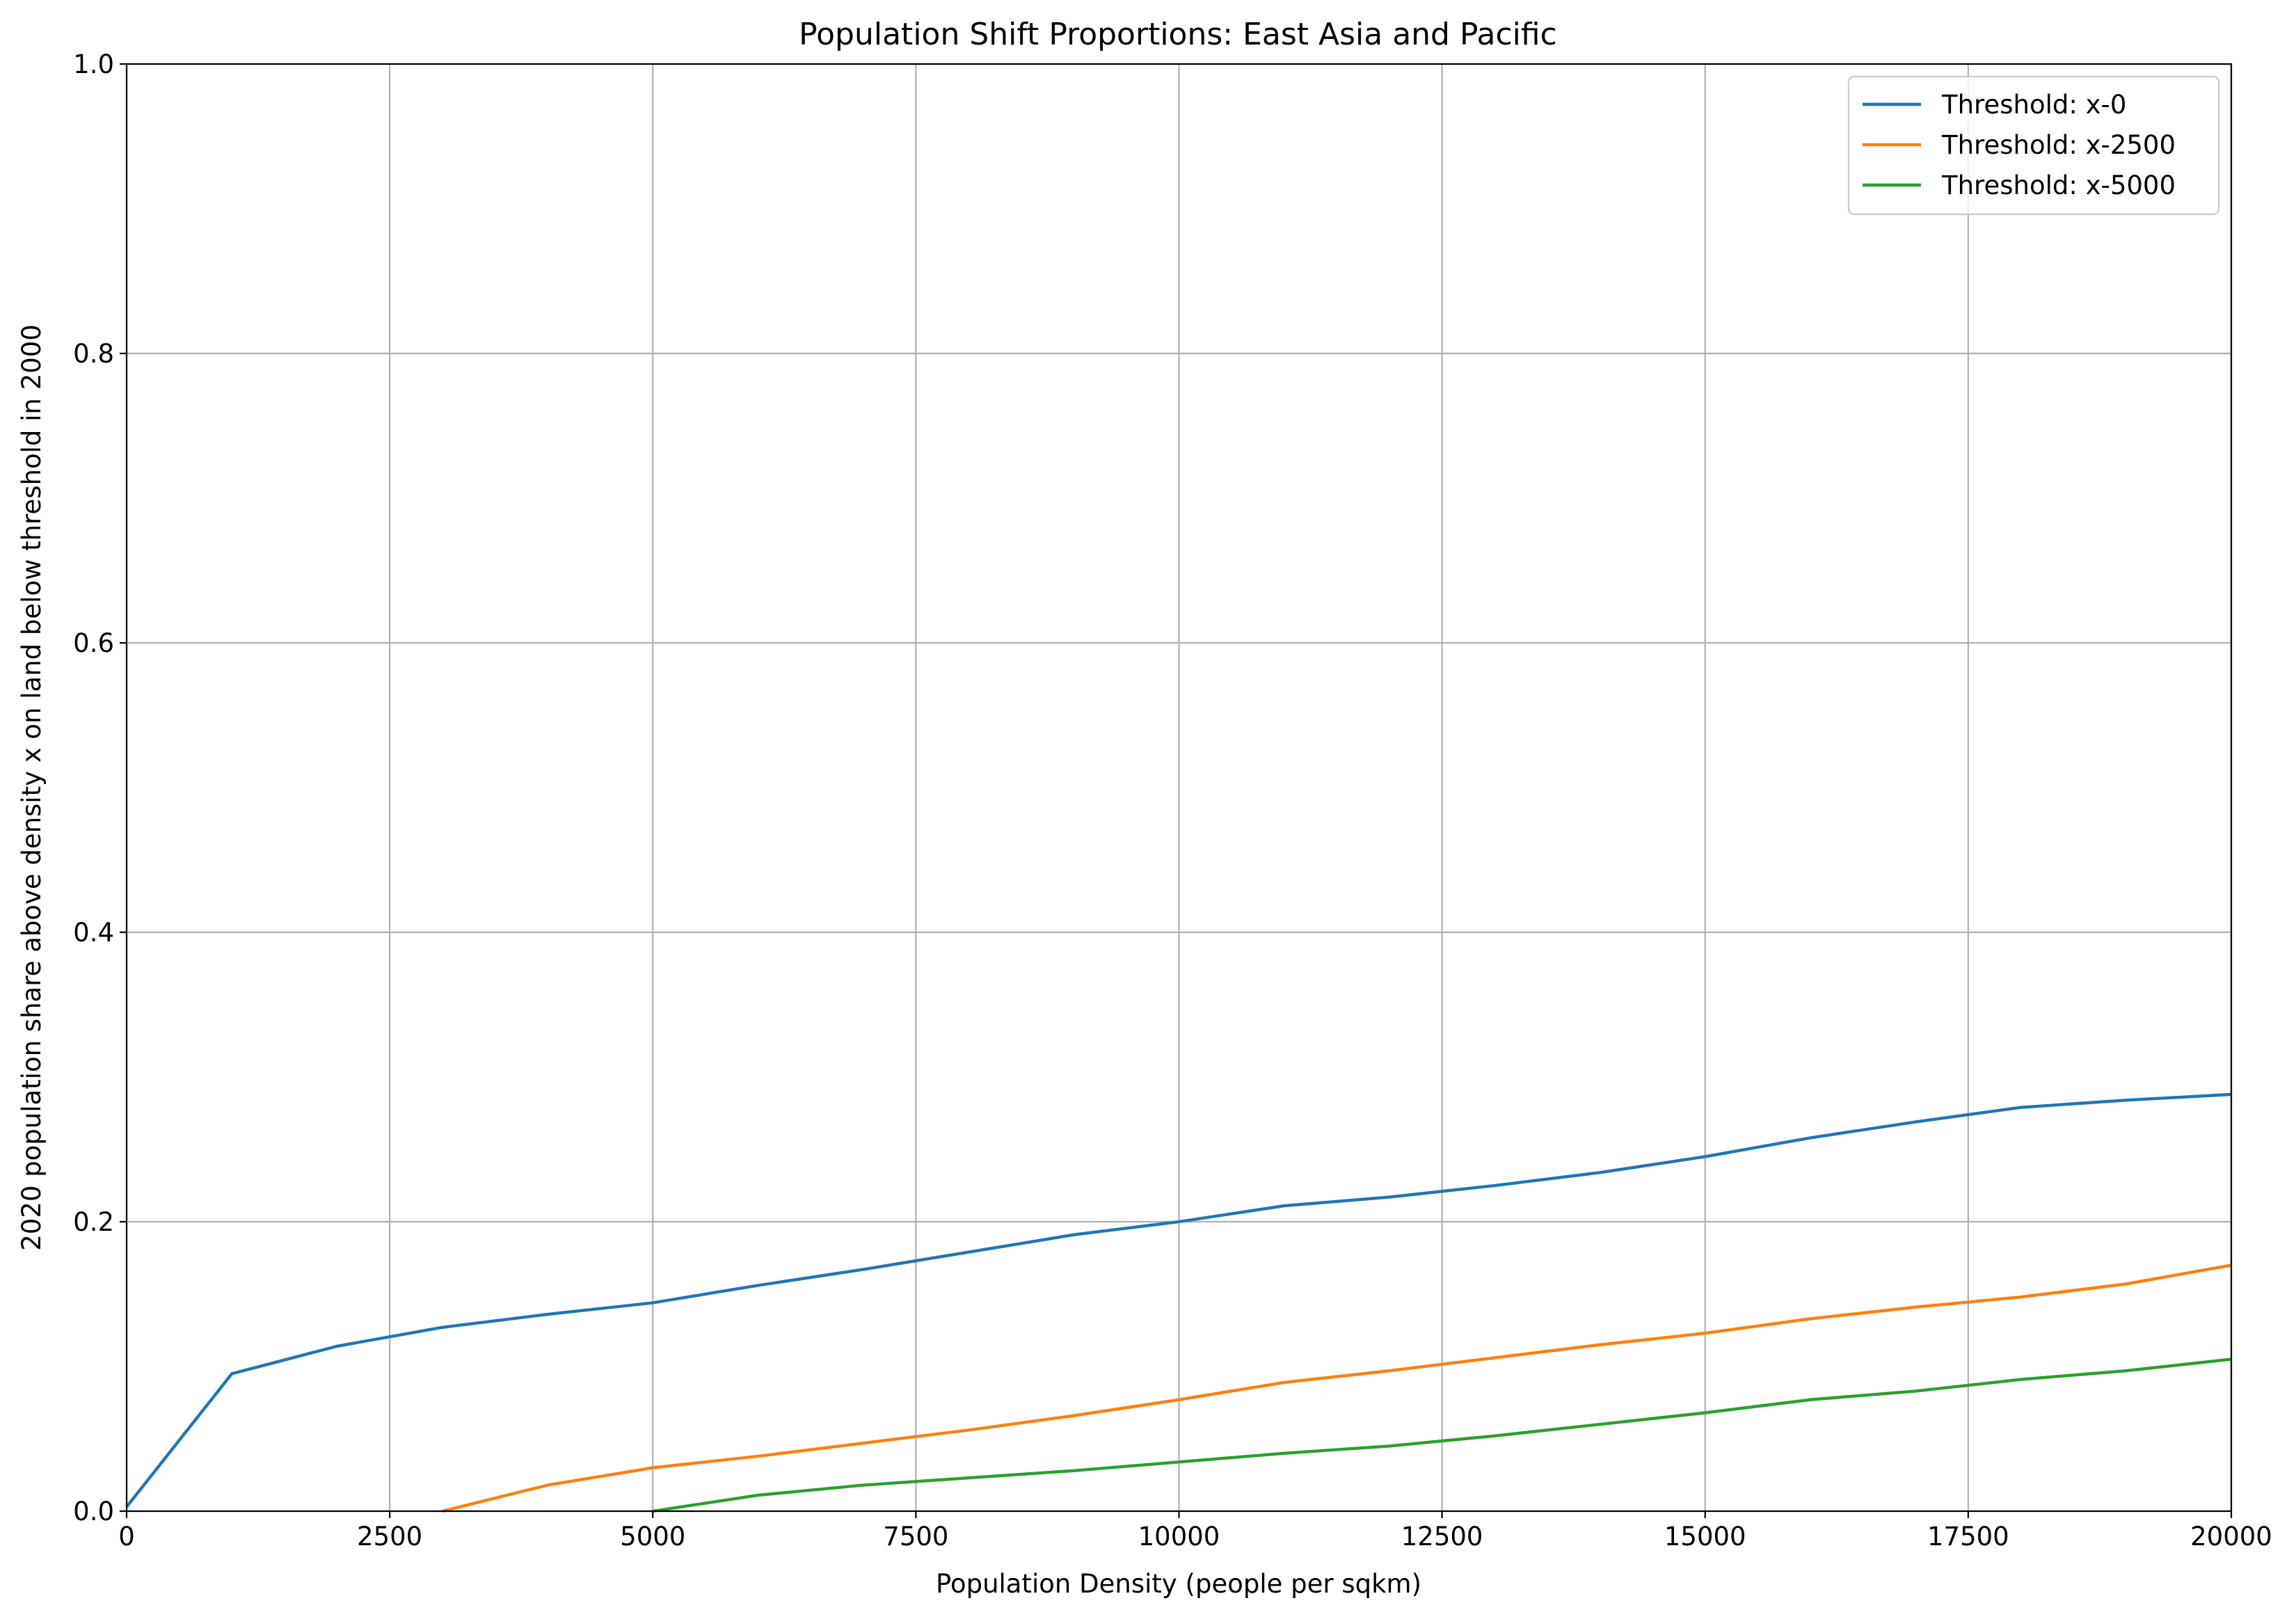 The width and height of the screenshot is (2296, 1619). Describe the element at coordinates (916, 1537) in the screenshot. I see `x-tick-label: 7500` at that location.